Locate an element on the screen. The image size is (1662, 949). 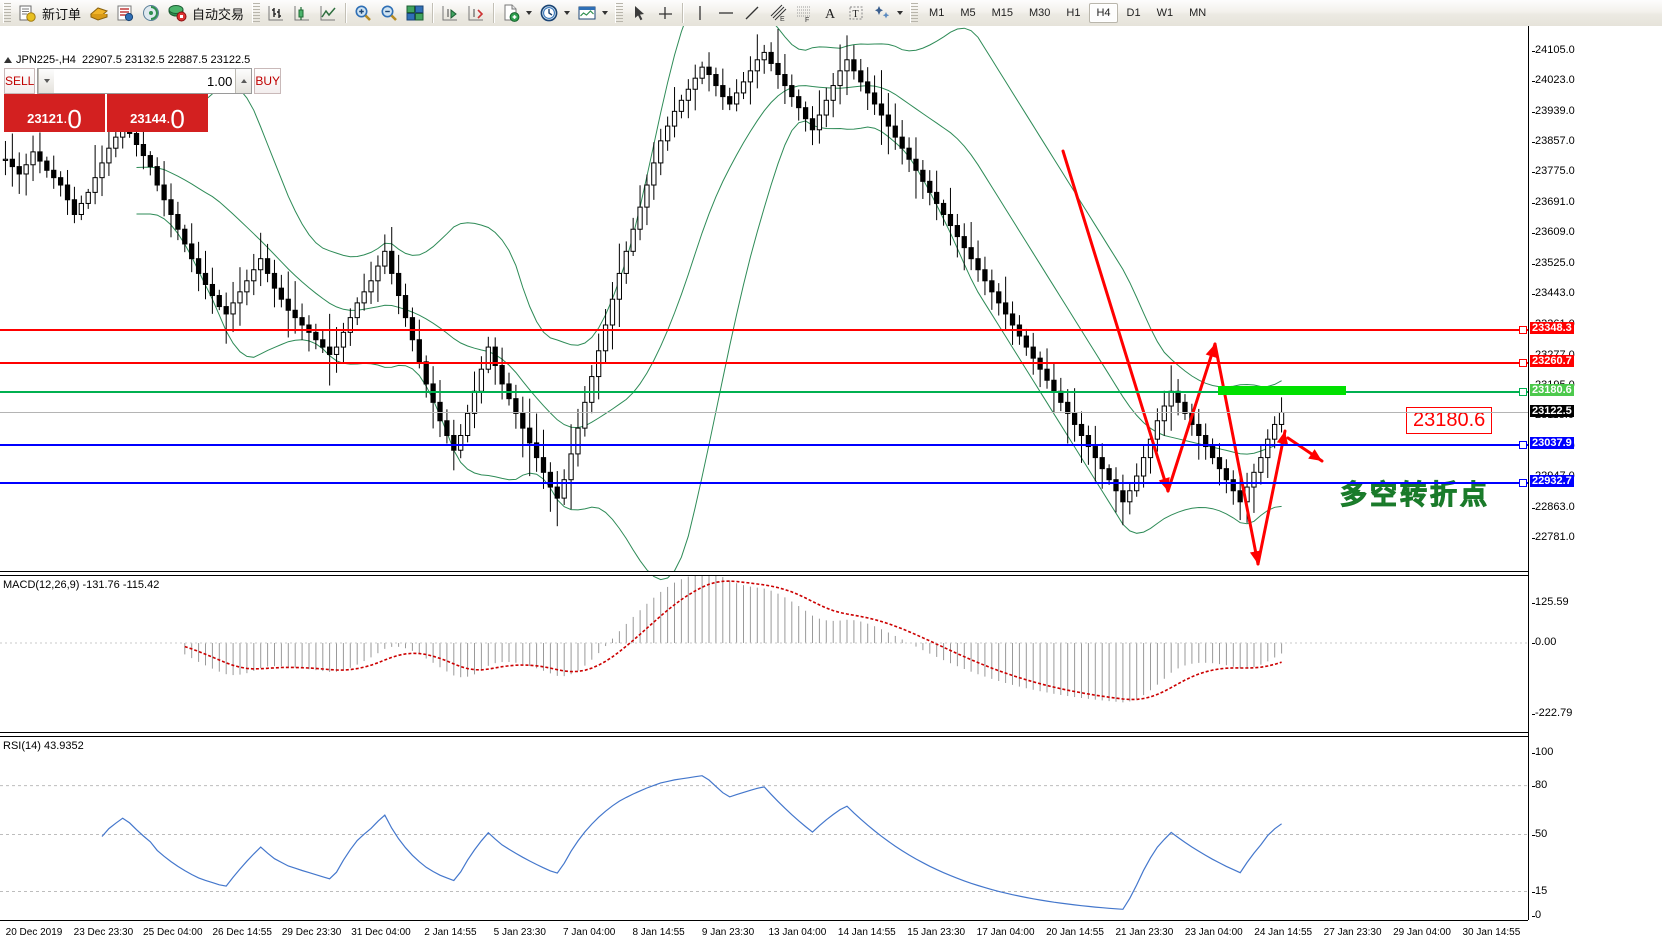
fibonacci-button: F is located at coordinates (804, 13).